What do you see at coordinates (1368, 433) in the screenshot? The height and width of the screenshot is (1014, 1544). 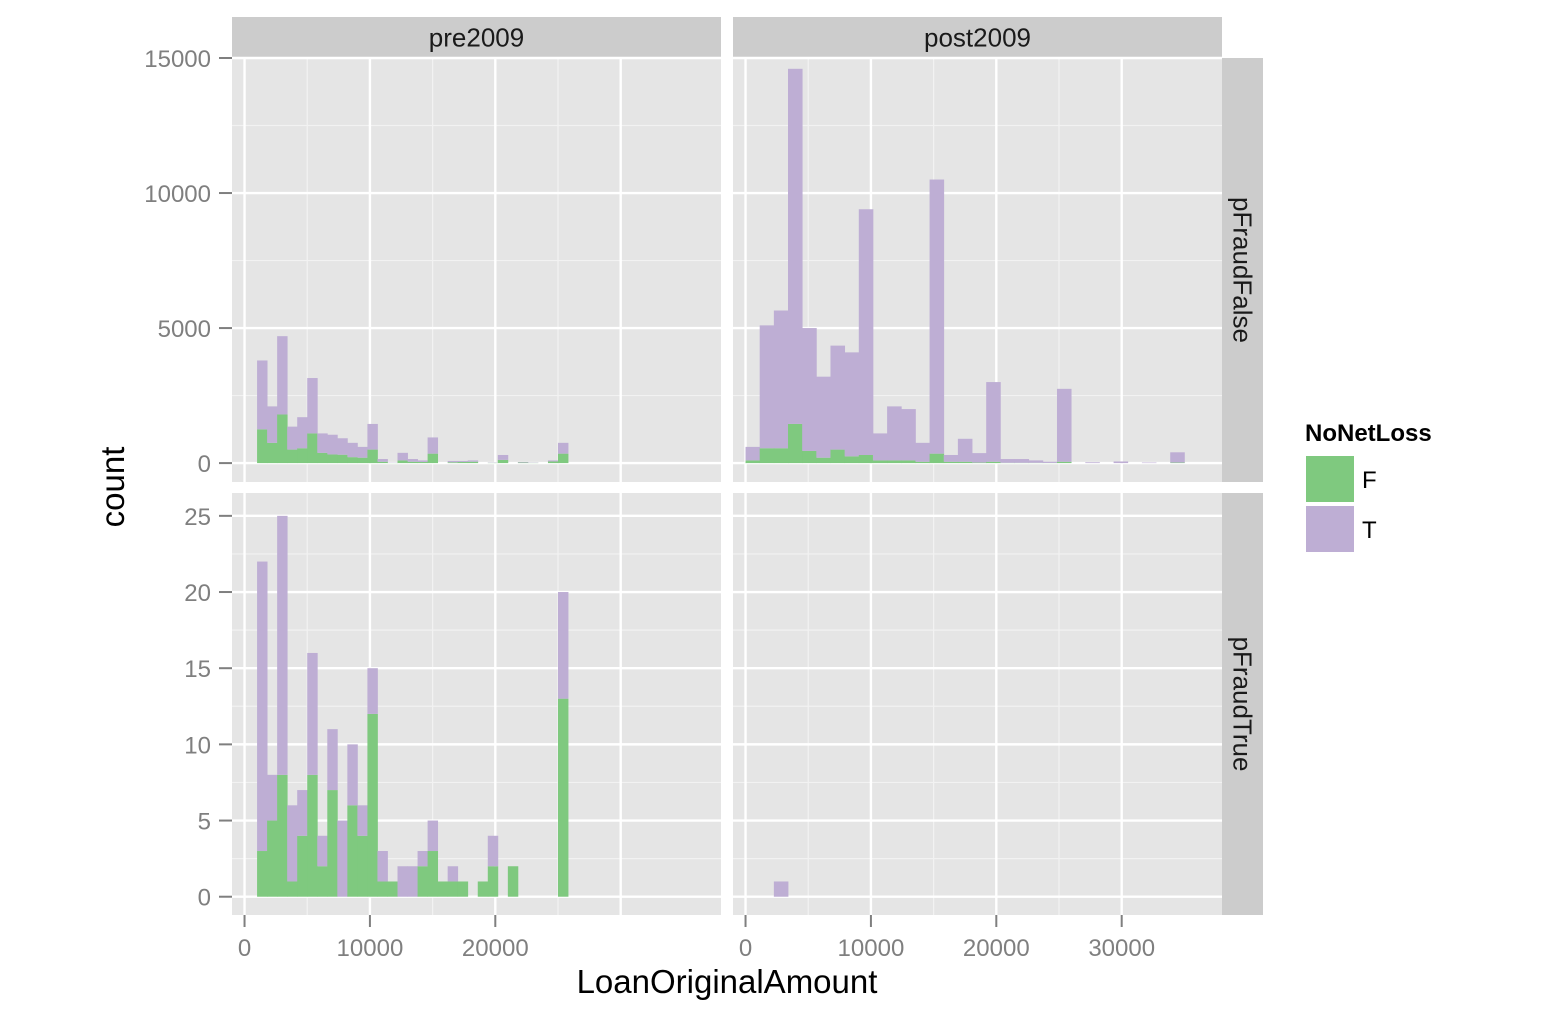 I see `legend-title: NoNetLoss` at bounding box center [1368, 433].